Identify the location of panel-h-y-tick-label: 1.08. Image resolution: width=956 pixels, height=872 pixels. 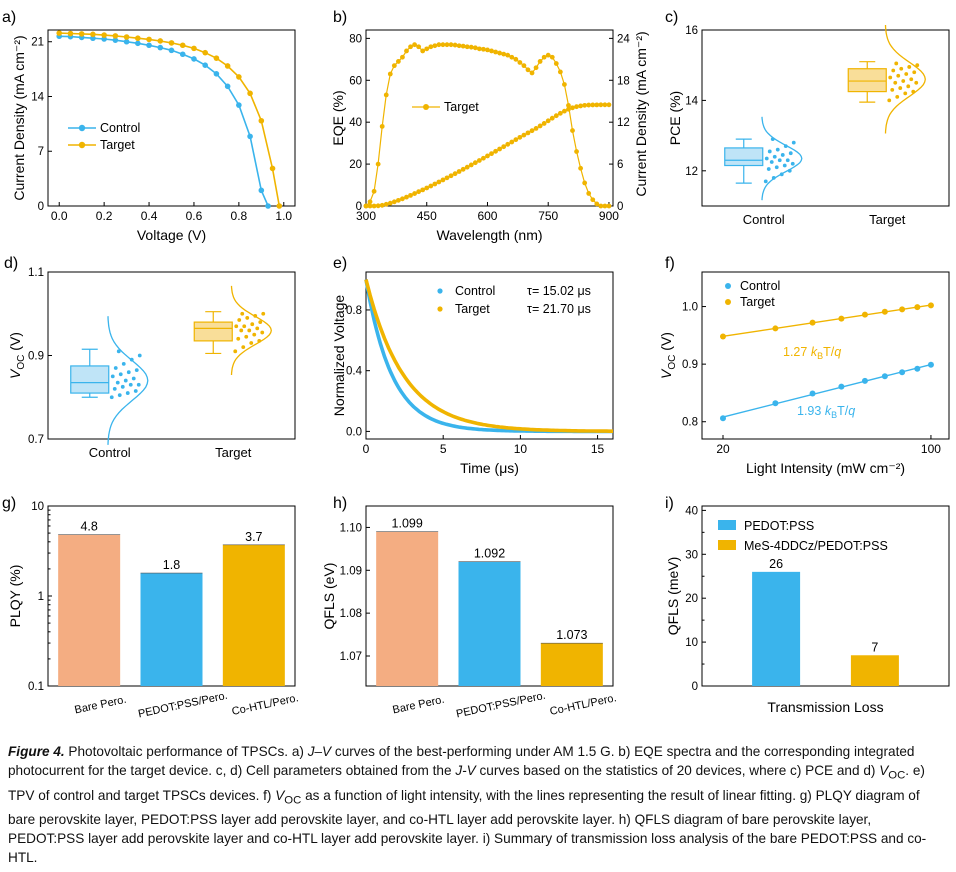
(351, 614).